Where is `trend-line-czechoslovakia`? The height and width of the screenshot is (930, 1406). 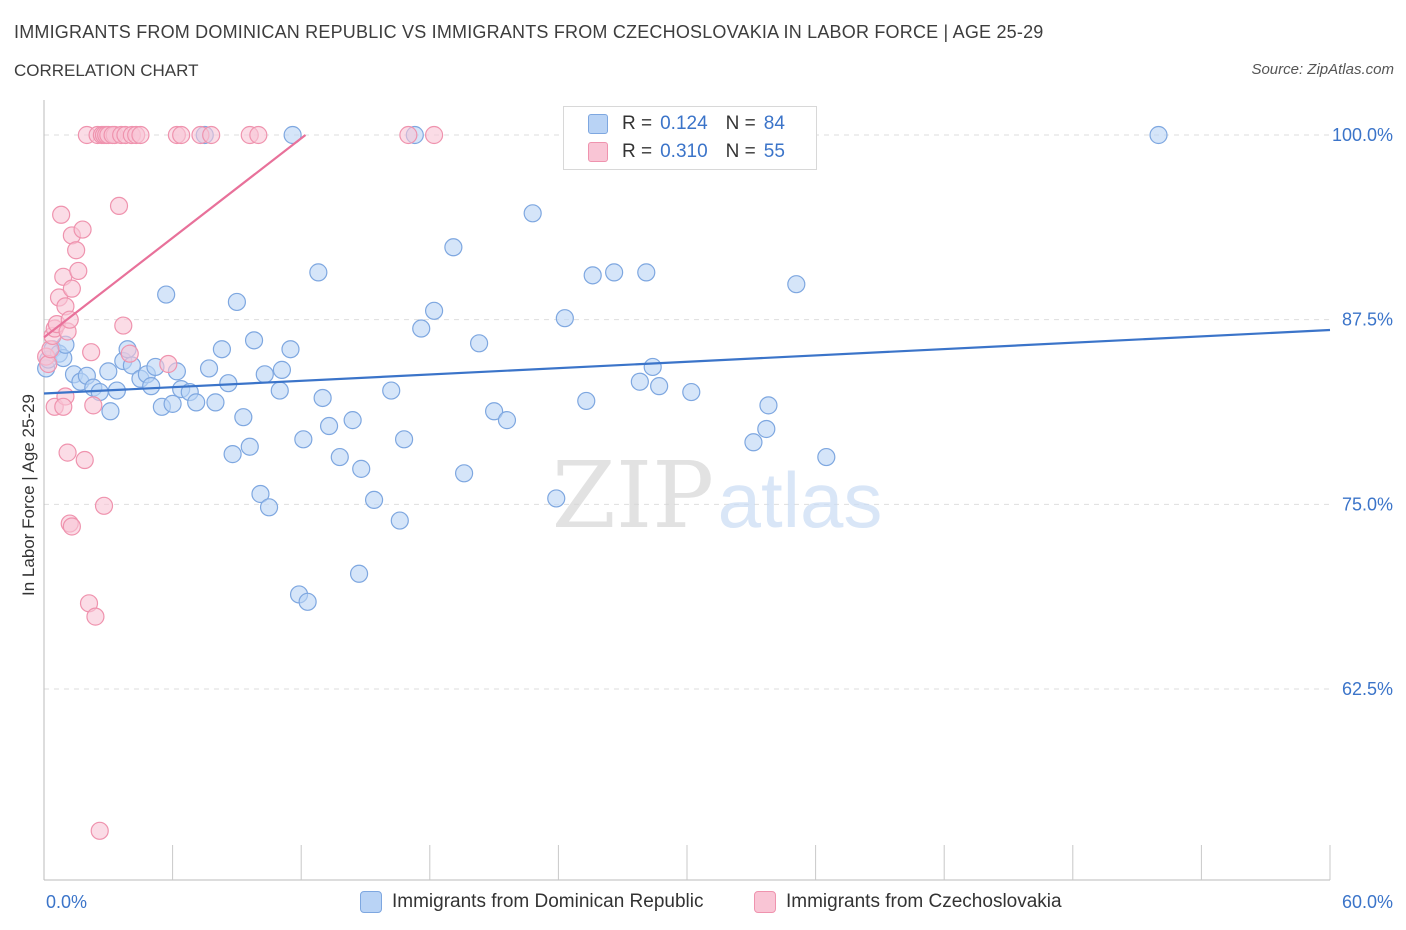 trend-line-czechoslovakia is located at coordinates (175, 236).